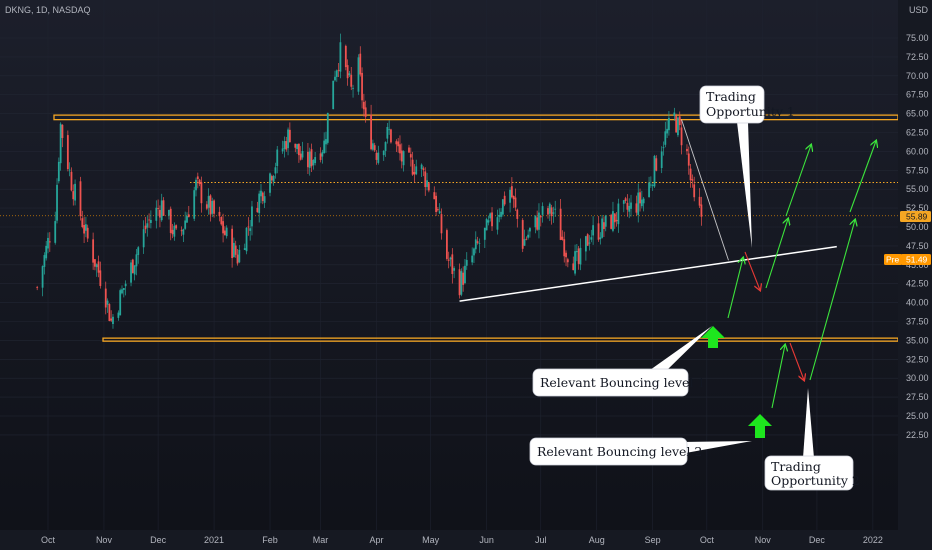 The width and height of the screenshot is (932, 550). I want to click on y-tick-label: 47.50, so click(917, 246).